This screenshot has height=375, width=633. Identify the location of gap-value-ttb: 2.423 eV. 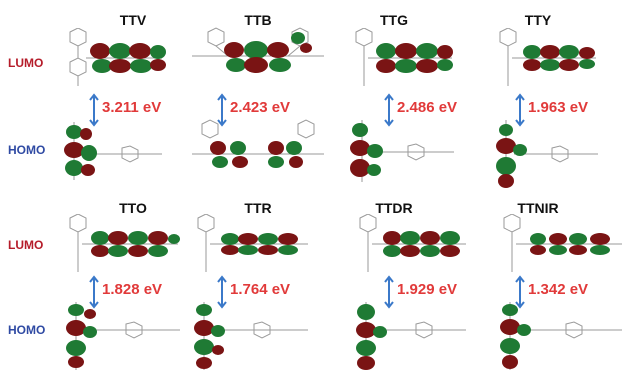
(260, 107).